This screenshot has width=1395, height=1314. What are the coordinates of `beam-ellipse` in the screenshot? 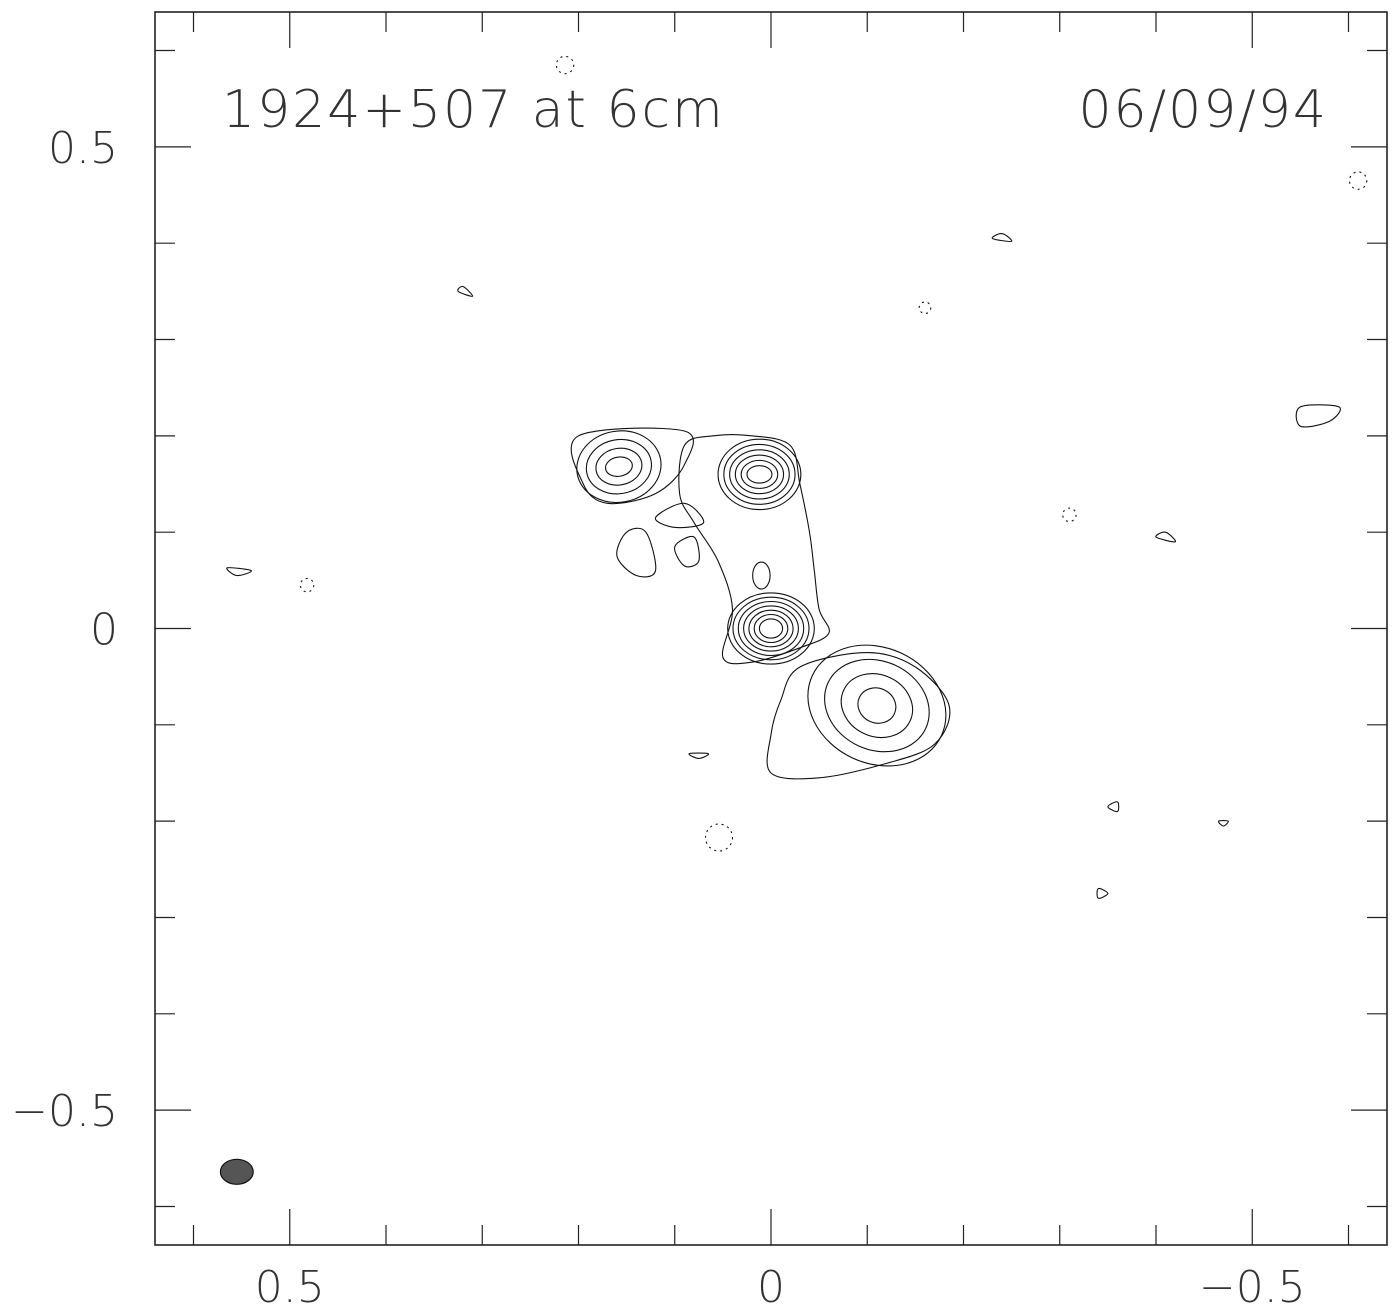 It's located at (236, 1171).